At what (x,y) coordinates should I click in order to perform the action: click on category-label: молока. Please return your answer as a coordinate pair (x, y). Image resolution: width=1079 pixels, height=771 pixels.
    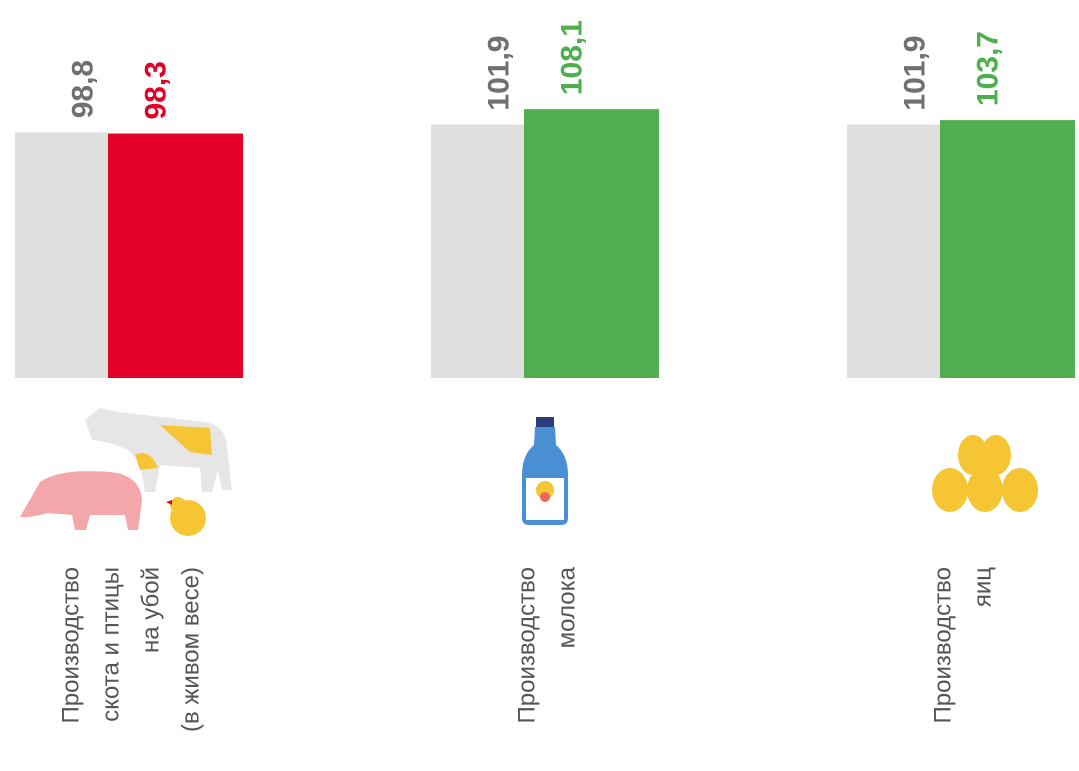
    Looking at the image, I should click on (566, 607).